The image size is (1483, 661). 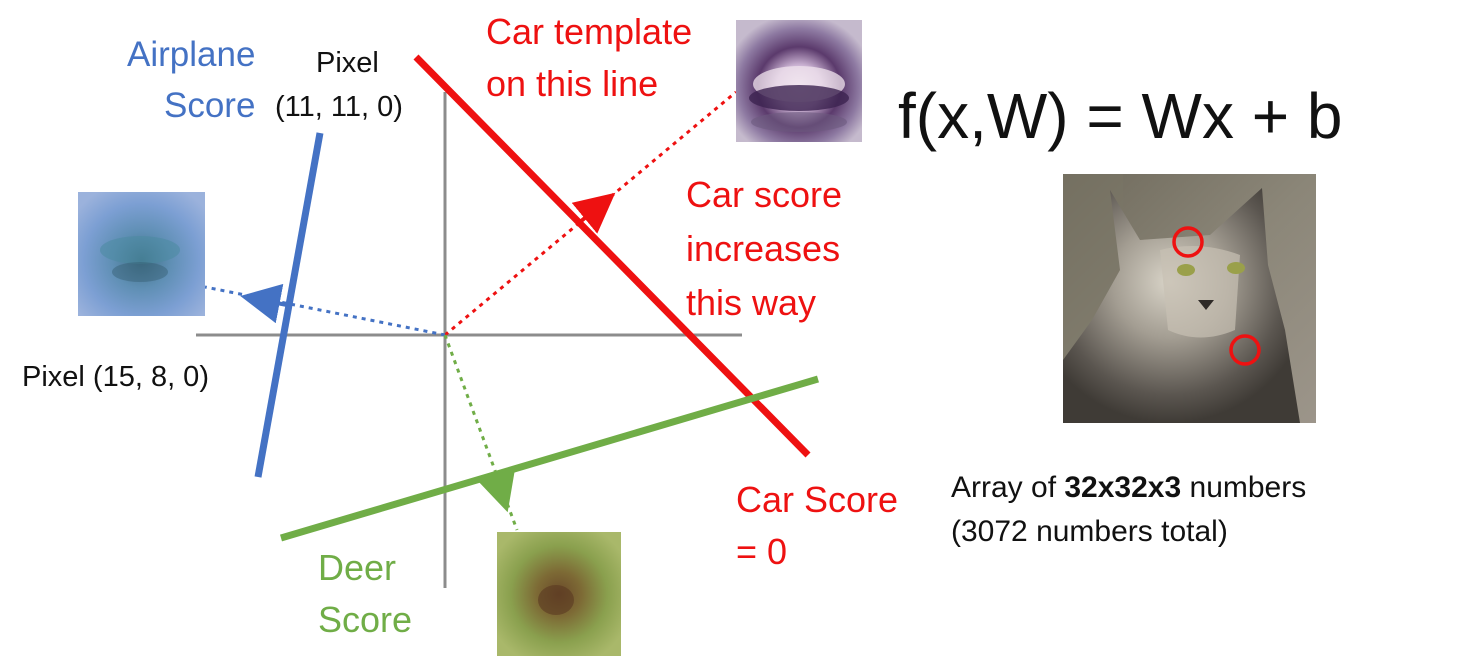 I want to click on deer-score-line2: Score, so click(x=365, y=620).